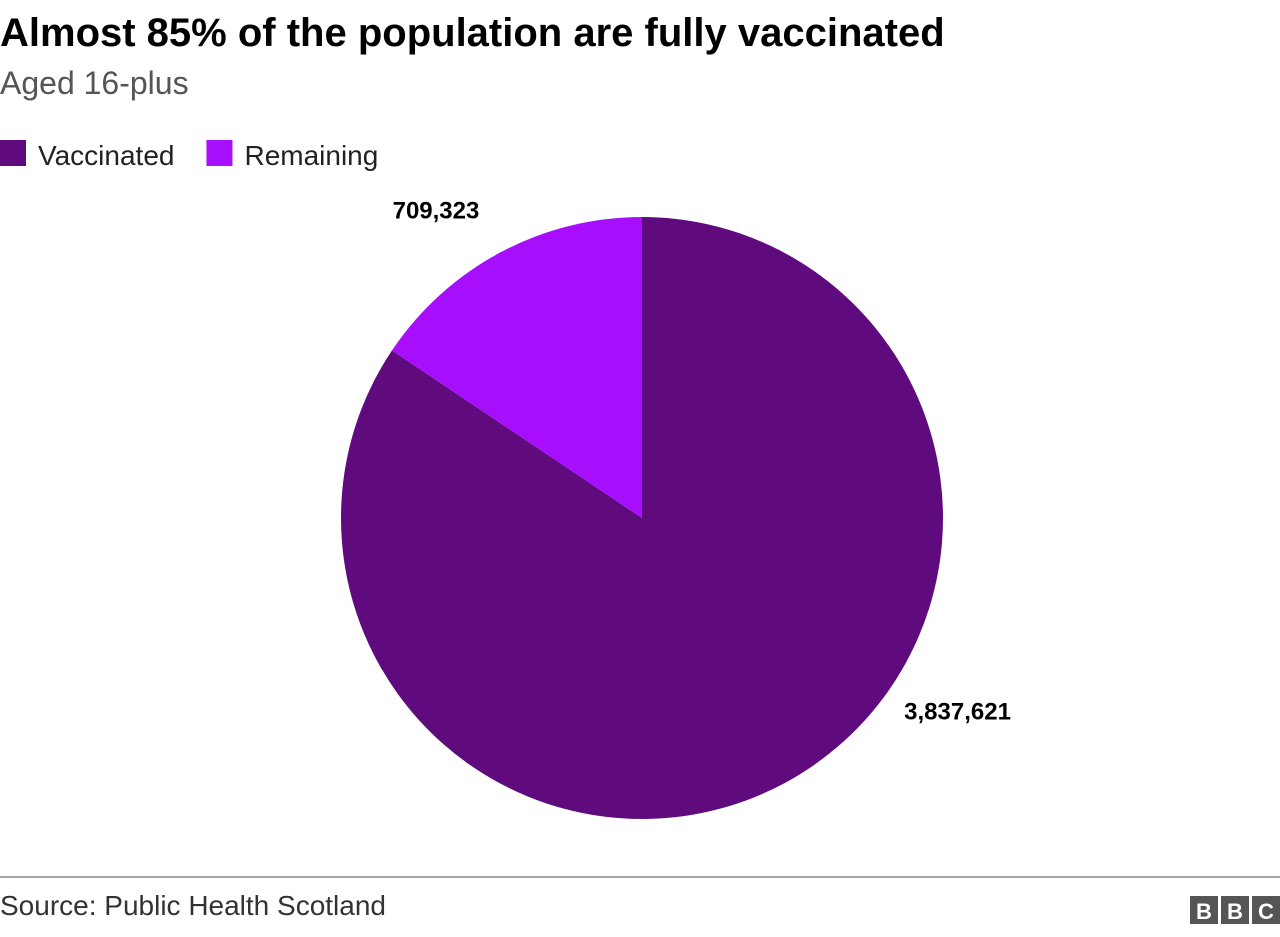  Describe the element at coordinates (436, 210) in the screenshot. I see `value-label: 709,323` at that location.